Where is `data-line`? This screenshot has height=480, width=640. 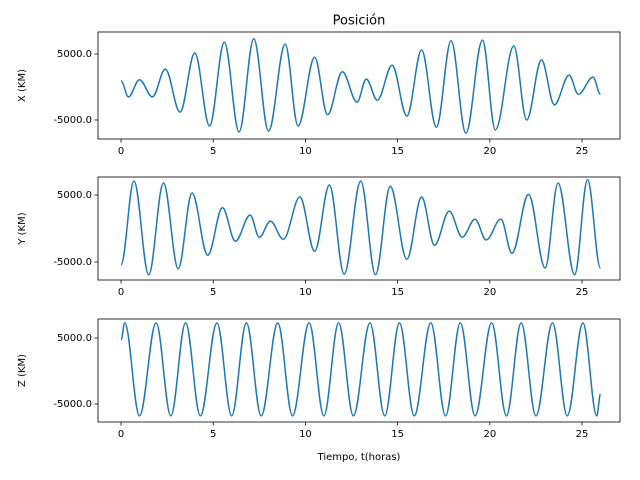
data-line is located at coordinates (361, 369).